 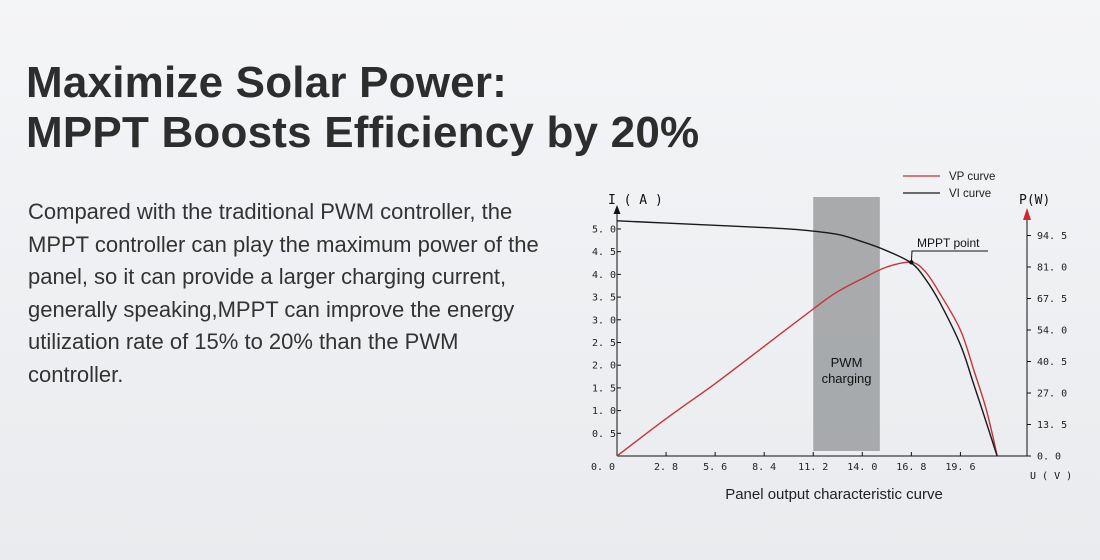 What do you see at coordinates (847, 362) in the screenshot?
I see `pwm-band-label-line1: PWM` at bounding box center [847, 362].